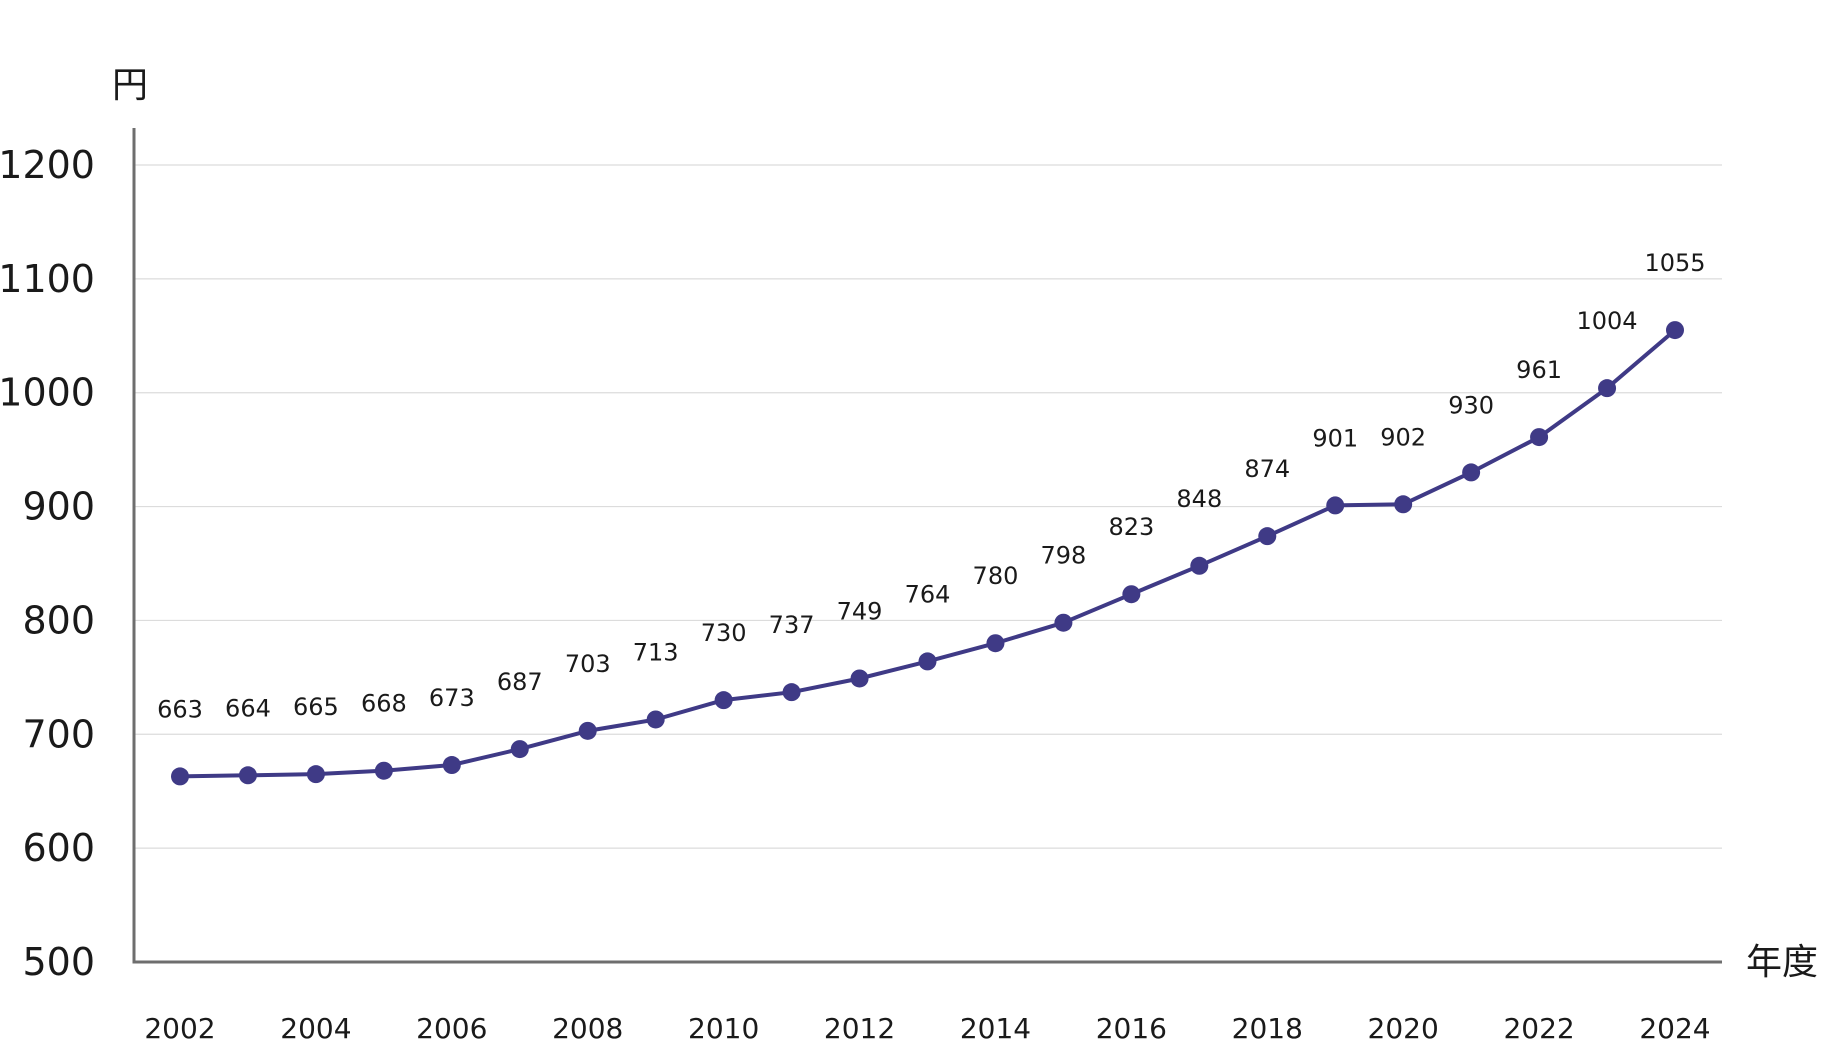  Describe the element at coordinates (1607, 388) in the screenshot. I see `data-point-2023` at that location.